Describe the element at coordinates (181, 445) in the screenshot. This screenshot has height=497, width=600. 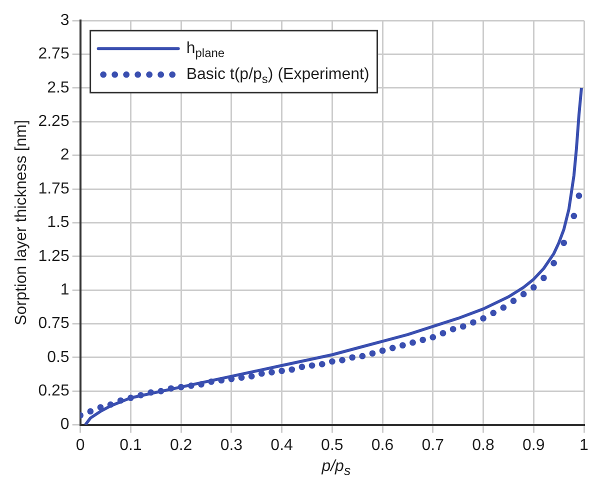
I see `x-tick-label: 0.2` at that location.